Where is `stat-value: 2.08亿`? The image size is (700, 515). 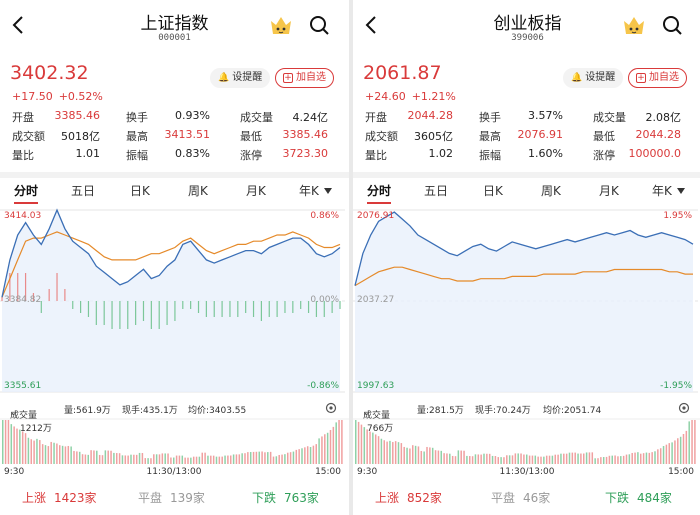 stat-value: 2.08亿 is located at coordinates (663, 117).